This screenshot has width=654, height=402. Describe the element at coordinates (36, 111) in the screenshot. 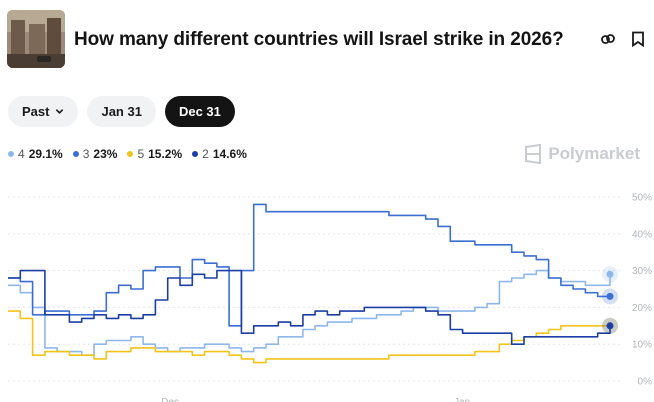

I see `past-label: Past` at that location.